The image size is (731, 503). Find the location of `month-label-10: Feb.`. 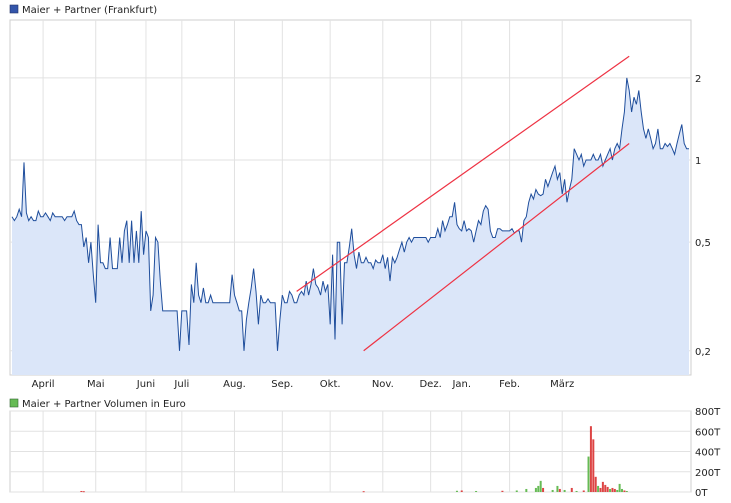

month-label-10: Feb. is located at coordinates (509, 384).